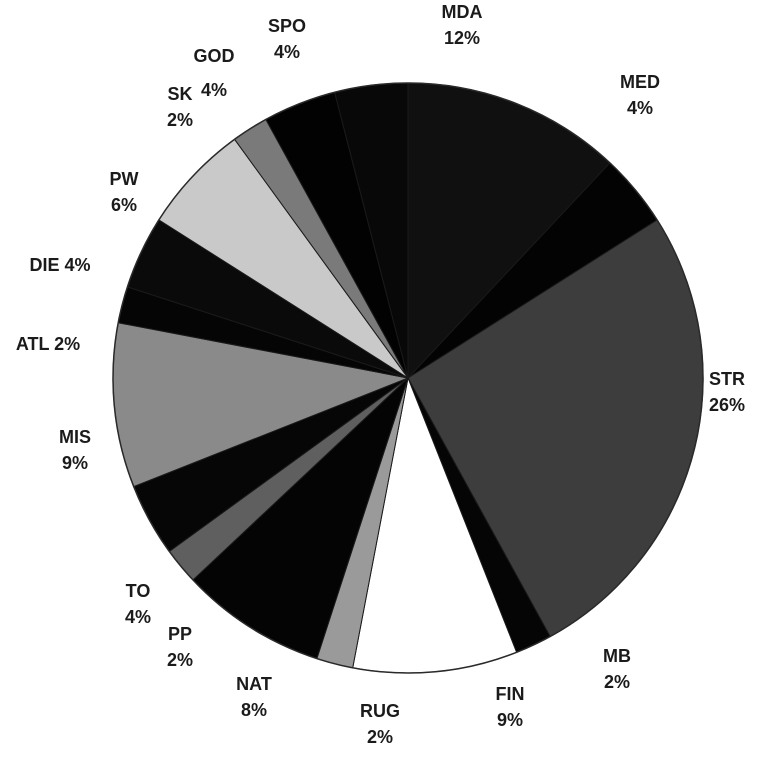 This screenshot has height=758, width=778. I want to click on slice-percent-fin: 9%, so click(510, 720).